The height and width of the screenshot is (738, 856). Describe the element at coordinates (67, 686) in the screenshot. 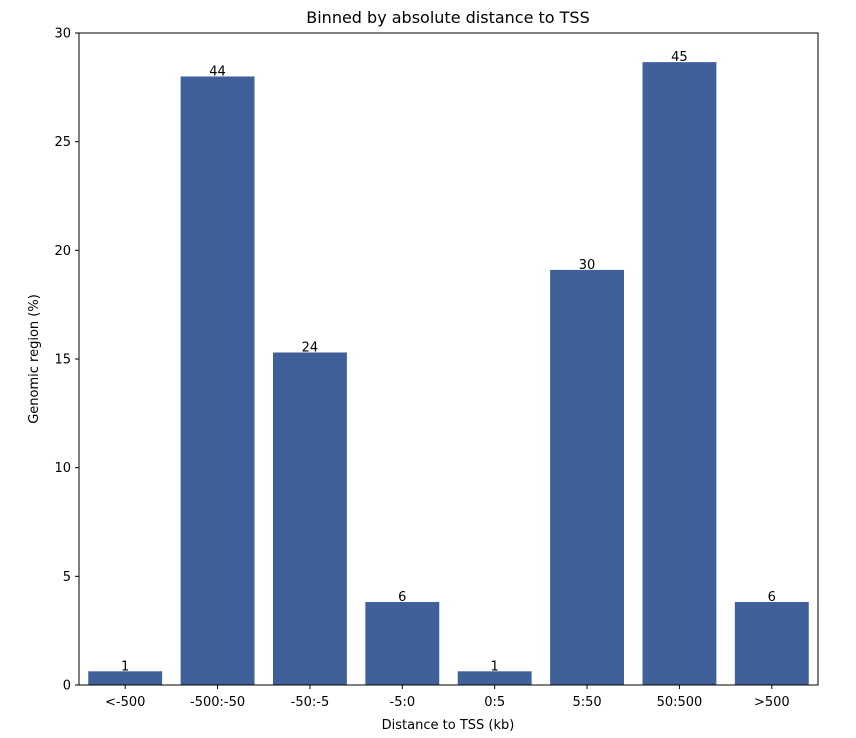

I see `y-tick-label: 0` at that location.